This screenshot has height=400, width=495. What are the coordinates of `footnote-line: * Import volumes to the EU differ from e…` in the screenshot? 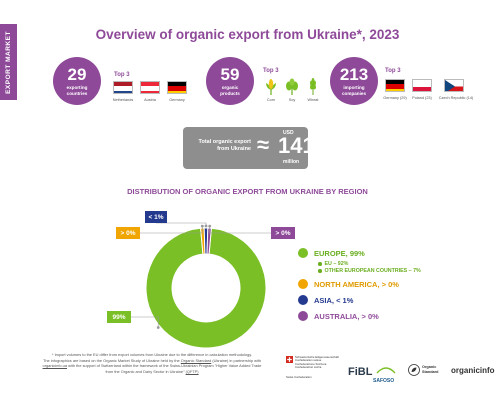 It's located at (152, 354).